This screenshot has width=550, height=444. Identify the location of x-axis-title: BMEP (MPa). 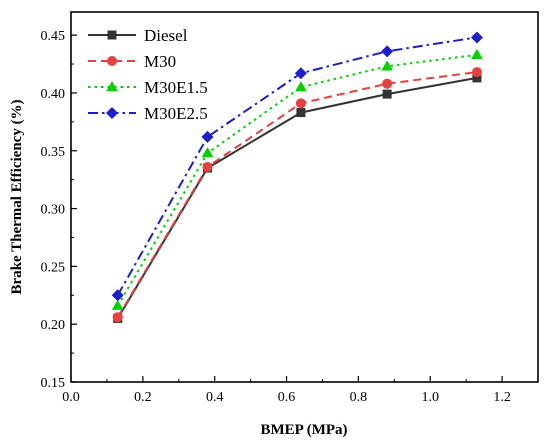
(303, 430).